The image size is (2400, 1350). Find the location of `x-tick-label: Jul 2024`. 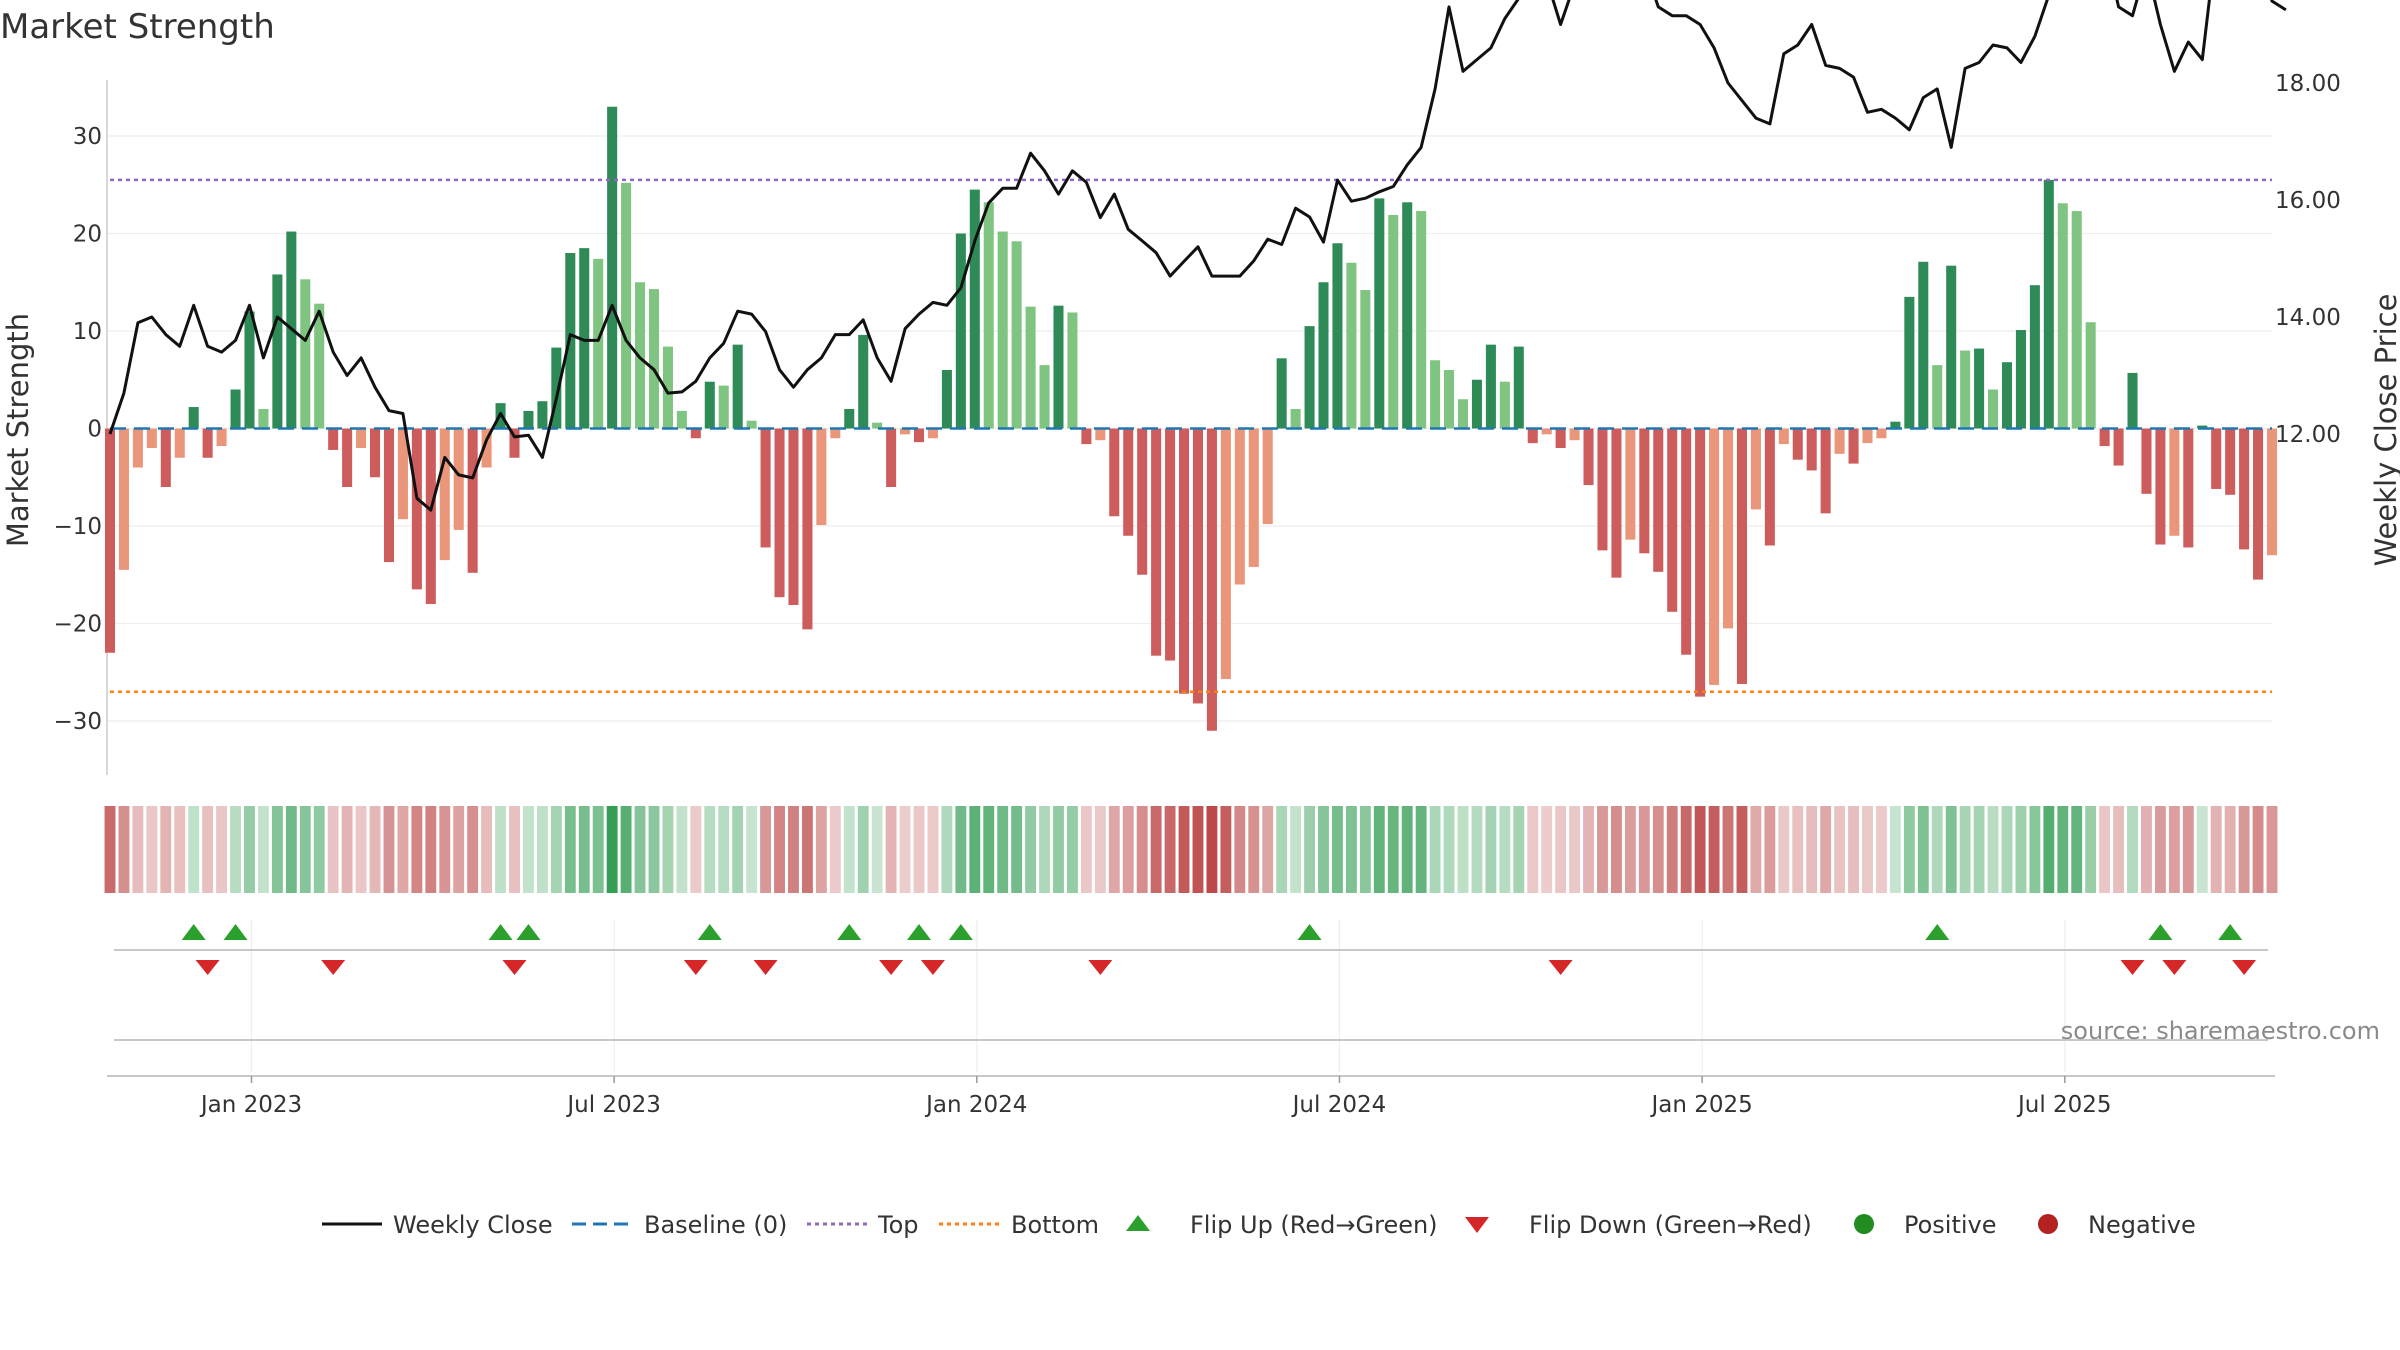

x-tick-label: Jul 2024 is located at coordinates (1339, 1105).